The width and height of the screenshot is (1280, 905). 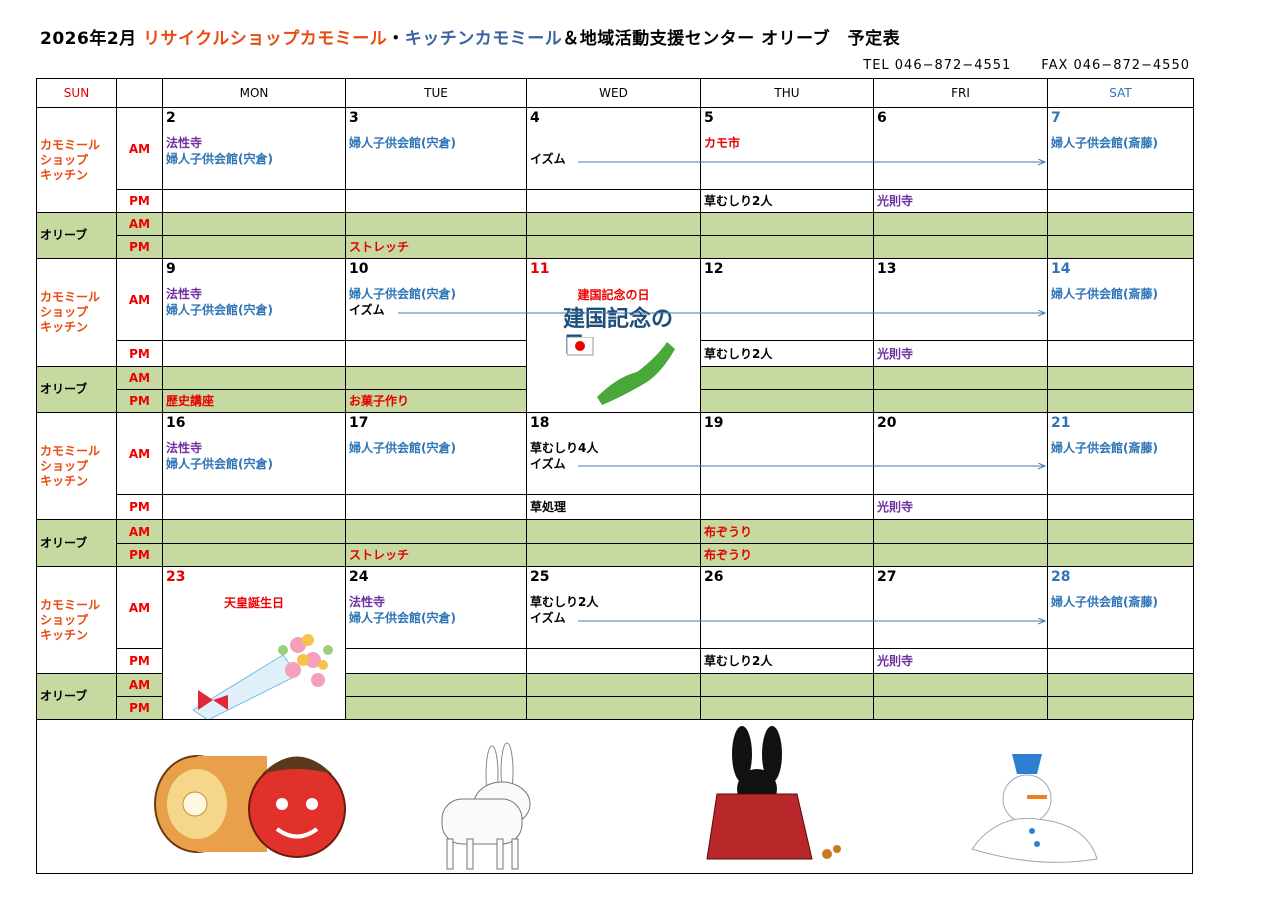 I want to click on am-label: AM, so click(x=139, y=531).